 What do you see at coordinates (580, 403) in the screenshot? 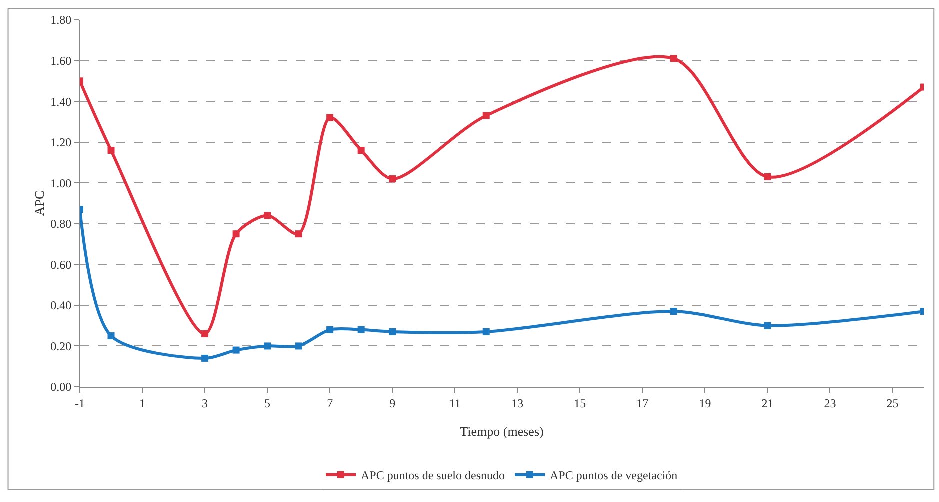
I see `x-tick-label: 15` at bounding box center [580, 403].